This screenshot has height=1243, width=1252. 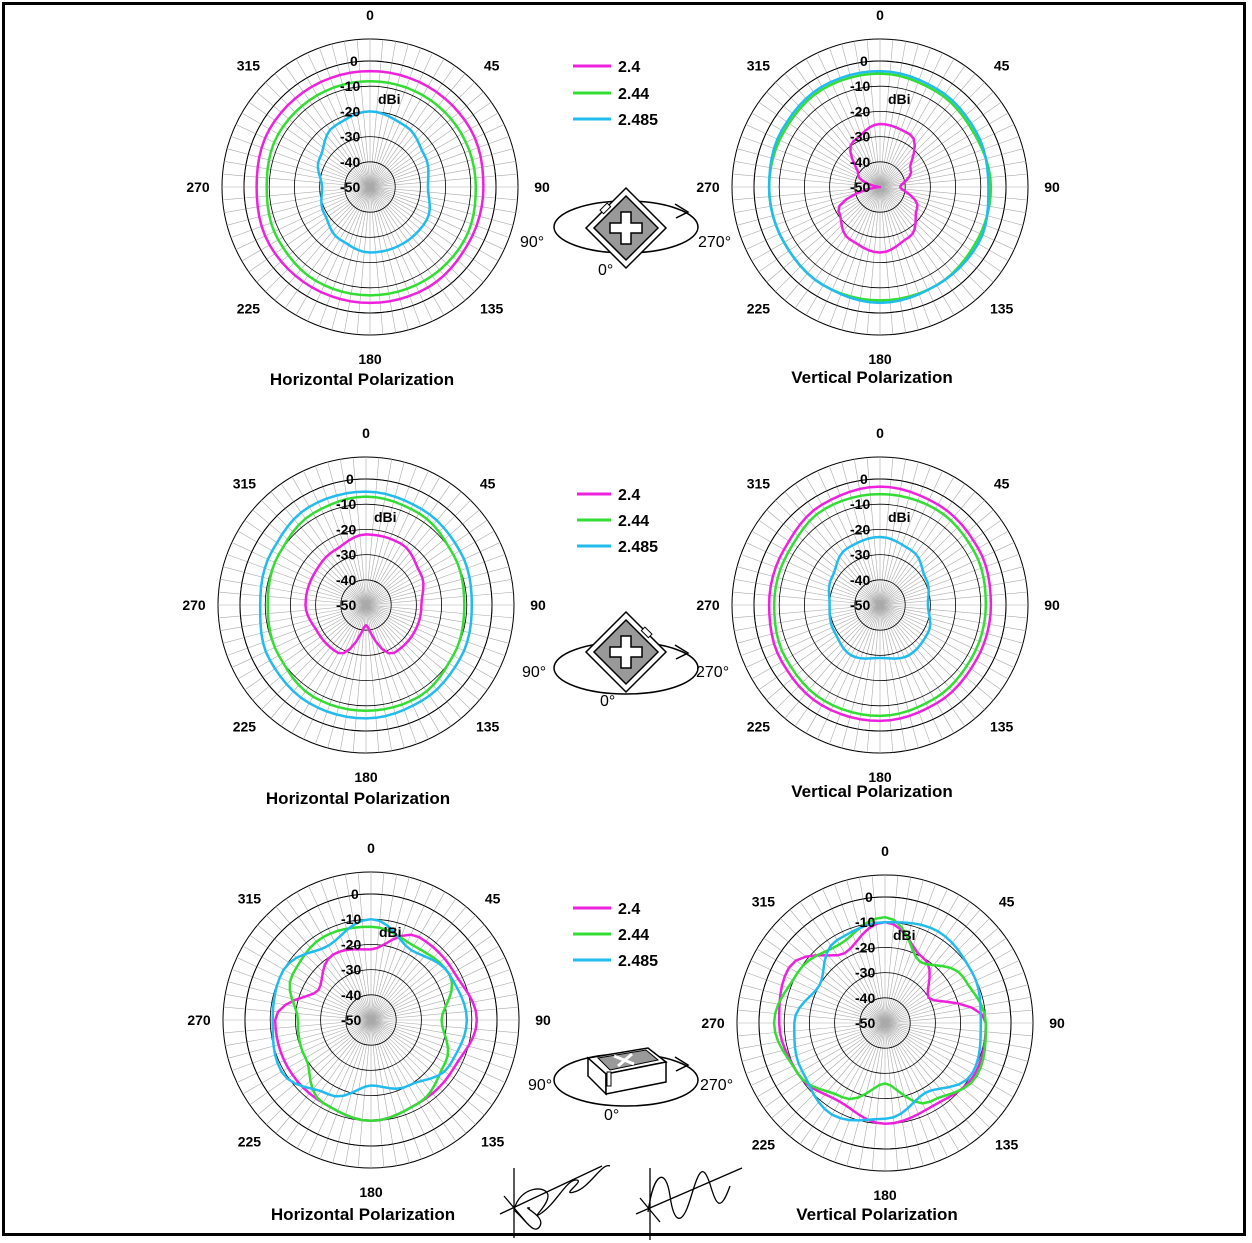 What do you see at coordinates (865, 1023) in the screenshot?
I see `radial-tick-label: -50` at bounding box center [865, 1023].